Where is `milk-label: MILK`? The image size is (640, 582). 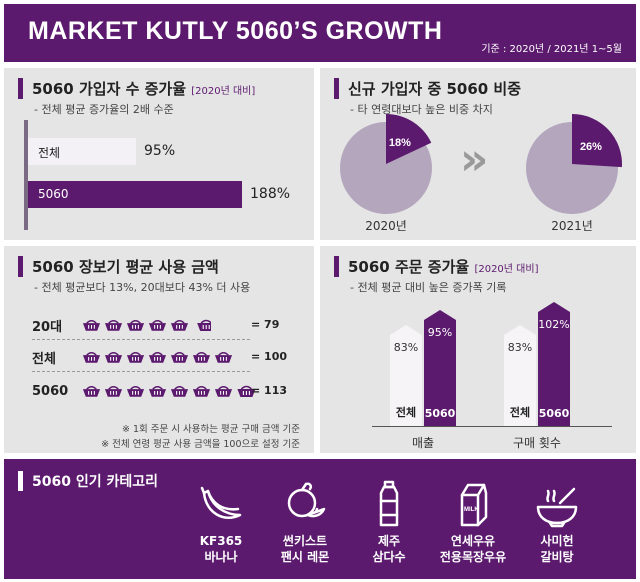 milk-label: MILK is located at coordinates (471, 510).